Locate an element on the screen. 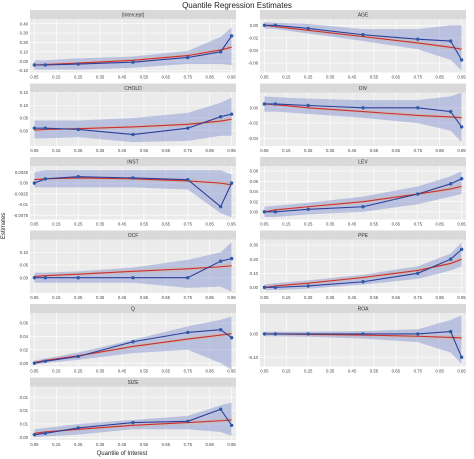  y-tick-label: 0.02 is located at coordinates (24, 349).